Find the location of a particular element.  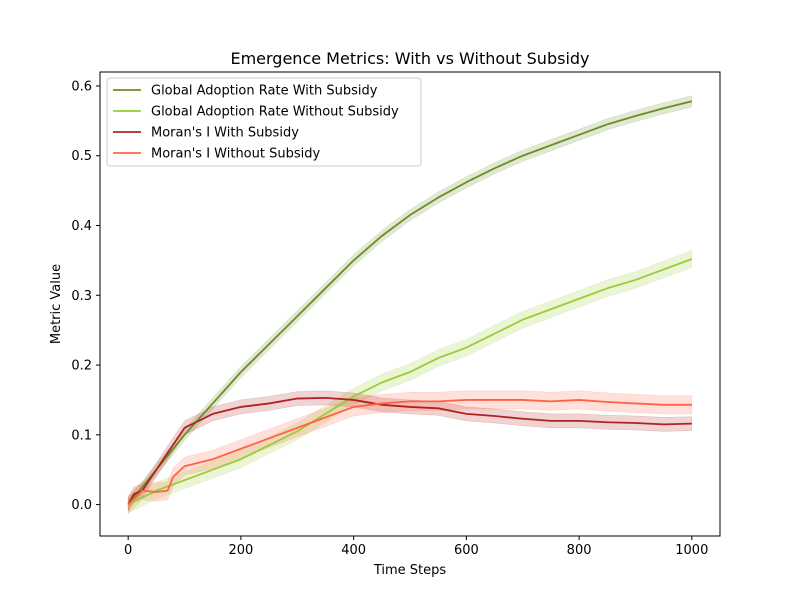

global-adoption-rate-with-subsidy-legend-label: Global Adoption Rate With Subsidy is located at coordinates (264, 91).